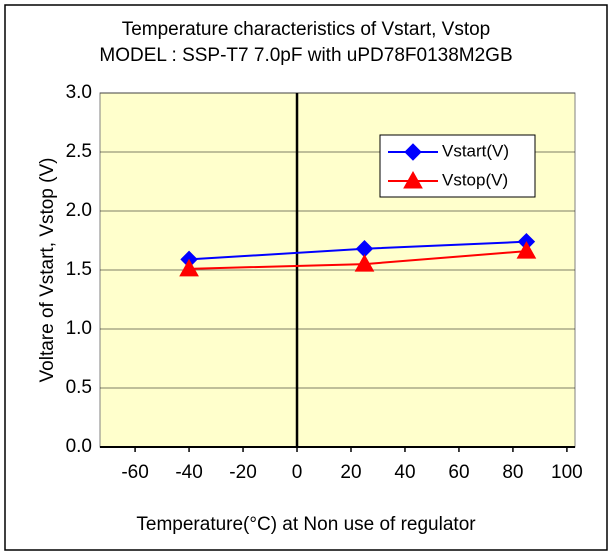 The image size is (612, 556). I want to click on chart-subtitle: MODEL : SSP-T7 7.0pF with uPD78F0138M2GB, so click(305, 55).